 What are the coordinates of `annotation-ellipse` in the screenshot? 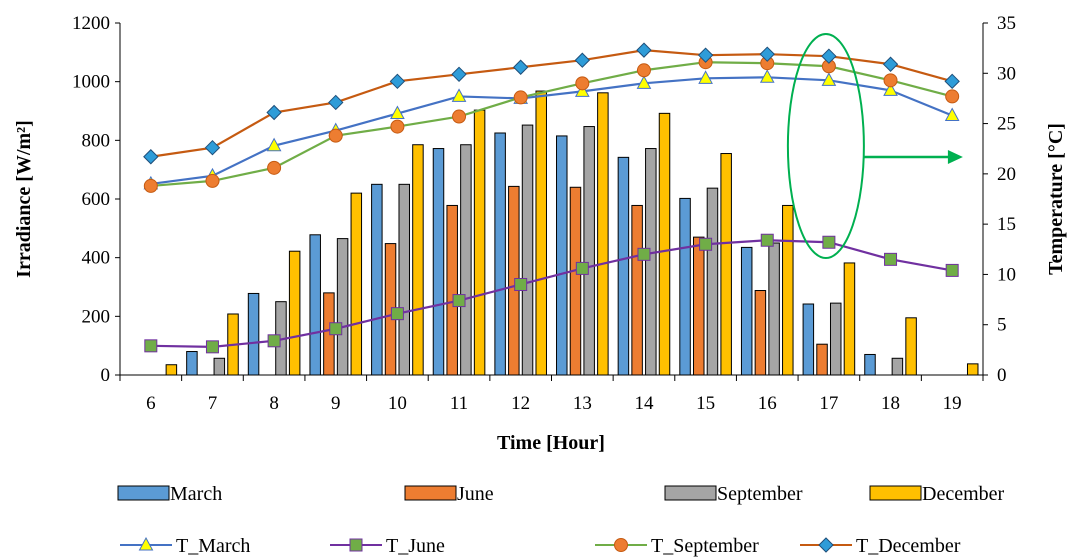 It's located at (825, 146).